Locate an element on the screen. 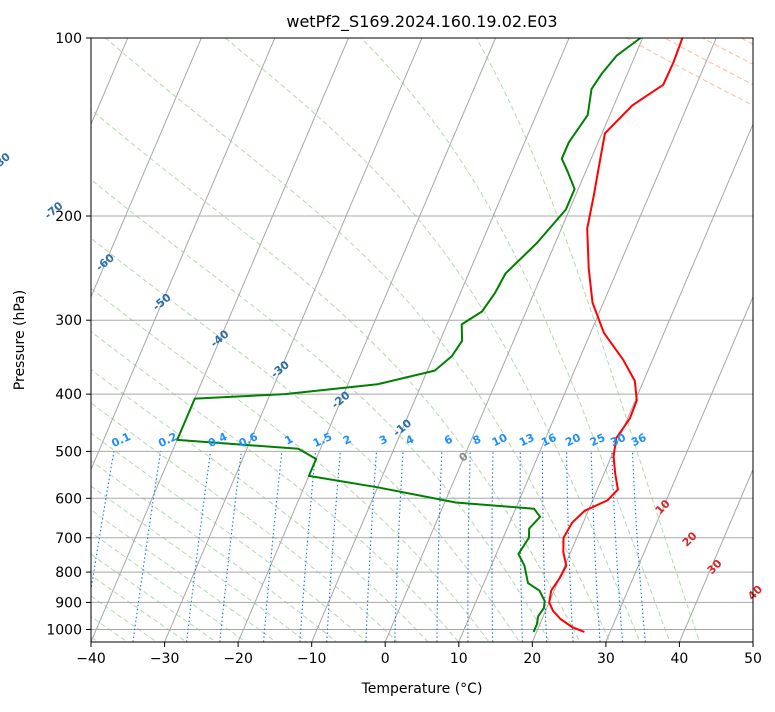 Image resolution: width=775 pixels, height=712 pixels. moist-adiabat-label: 30 is located at coordinates (715, 567).